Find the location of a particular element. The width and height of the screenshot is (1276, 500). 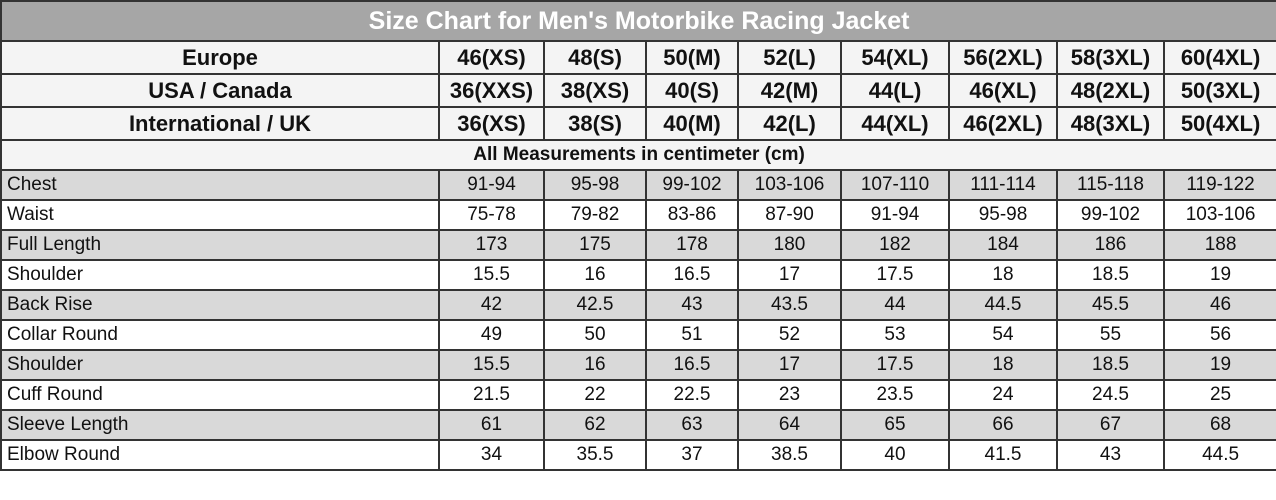

table-cell: 38.5 is located at coordinates (789, 455).